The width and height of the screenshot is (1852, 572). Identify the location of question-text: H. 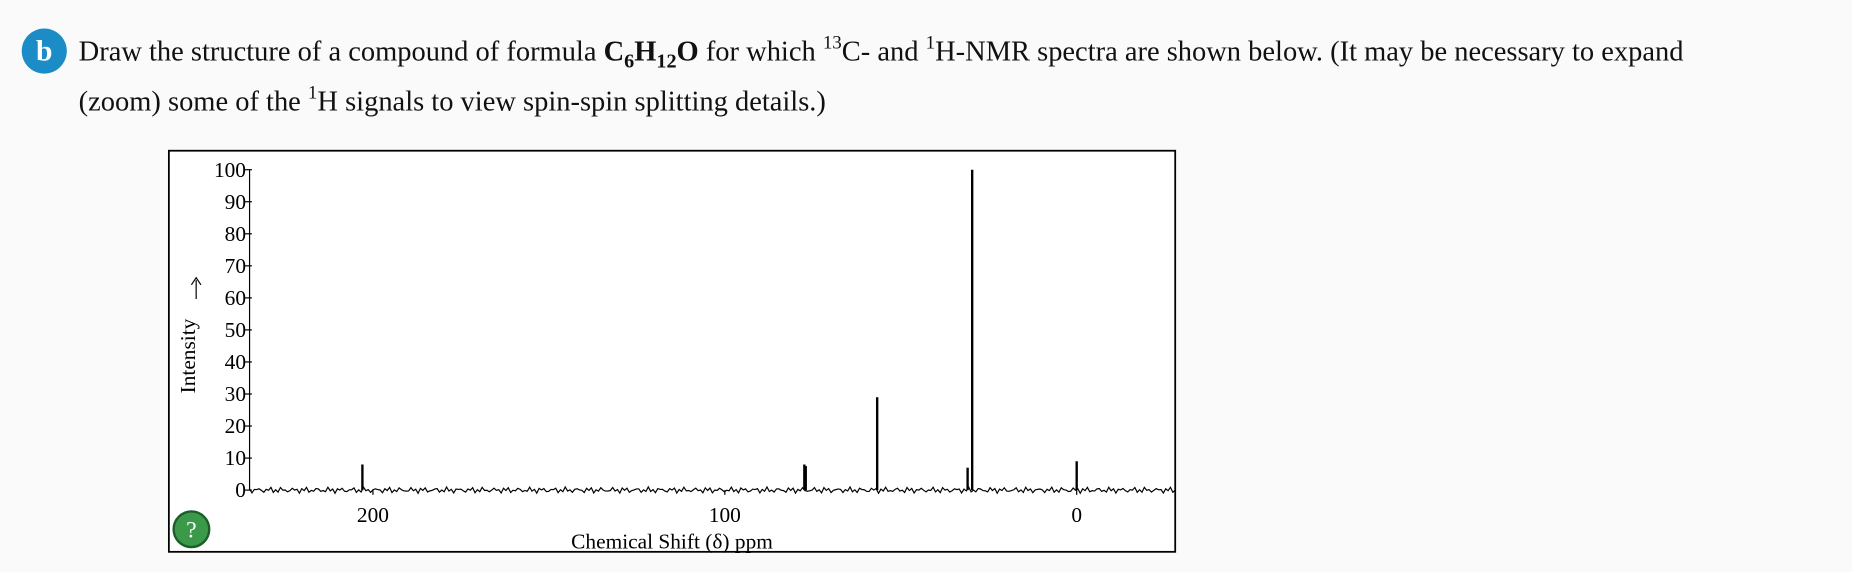
(645, 52).